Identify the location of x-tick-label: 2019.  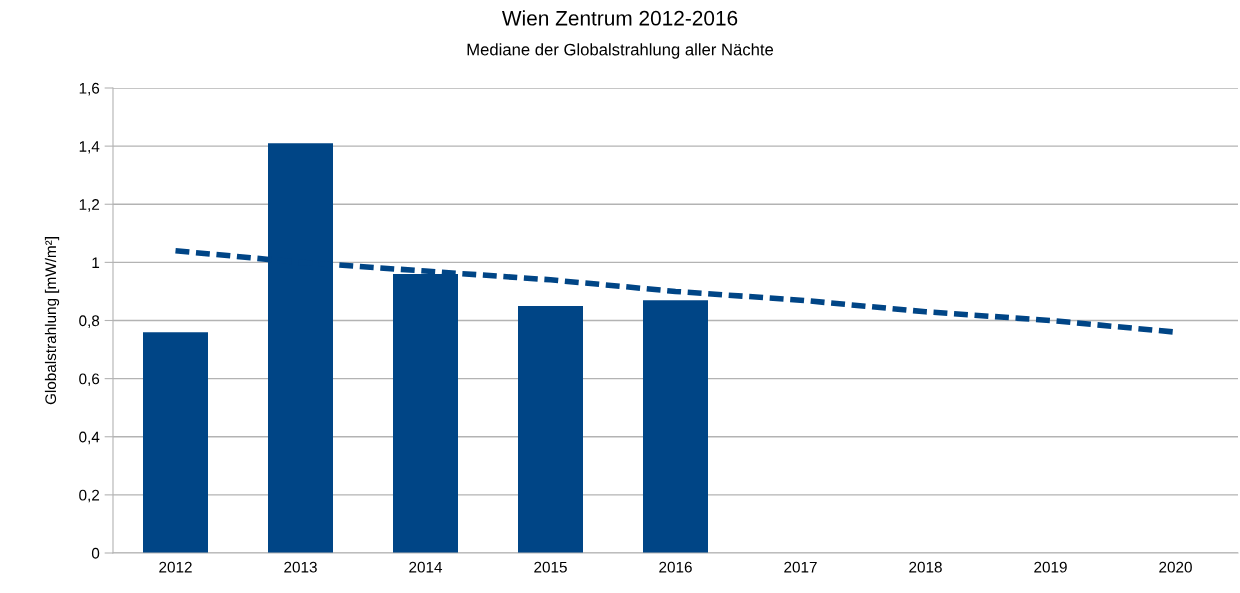
(1050, 567).